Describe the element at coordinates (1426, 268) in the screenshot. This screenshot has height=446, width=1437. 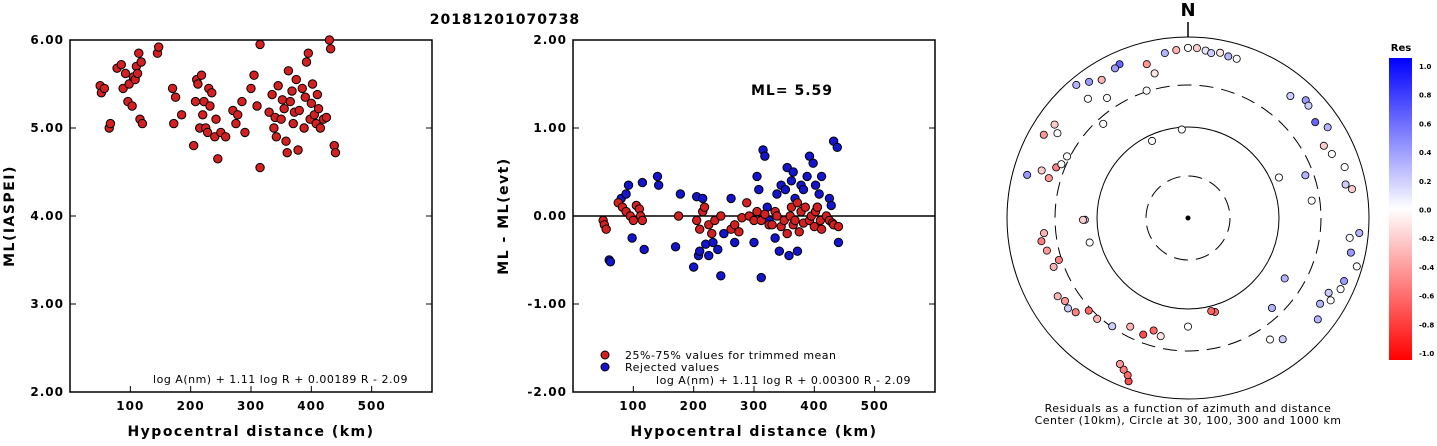
I see `colorbar-tick-label: -0.4` at that location.